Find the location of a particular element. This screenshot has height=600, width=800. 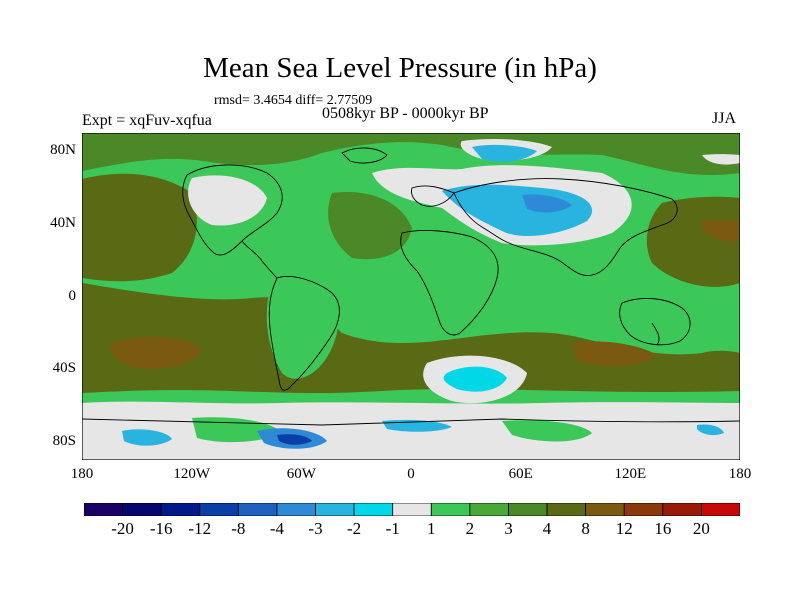

antarctic-deep-blue is located at coordinates (294, 439).